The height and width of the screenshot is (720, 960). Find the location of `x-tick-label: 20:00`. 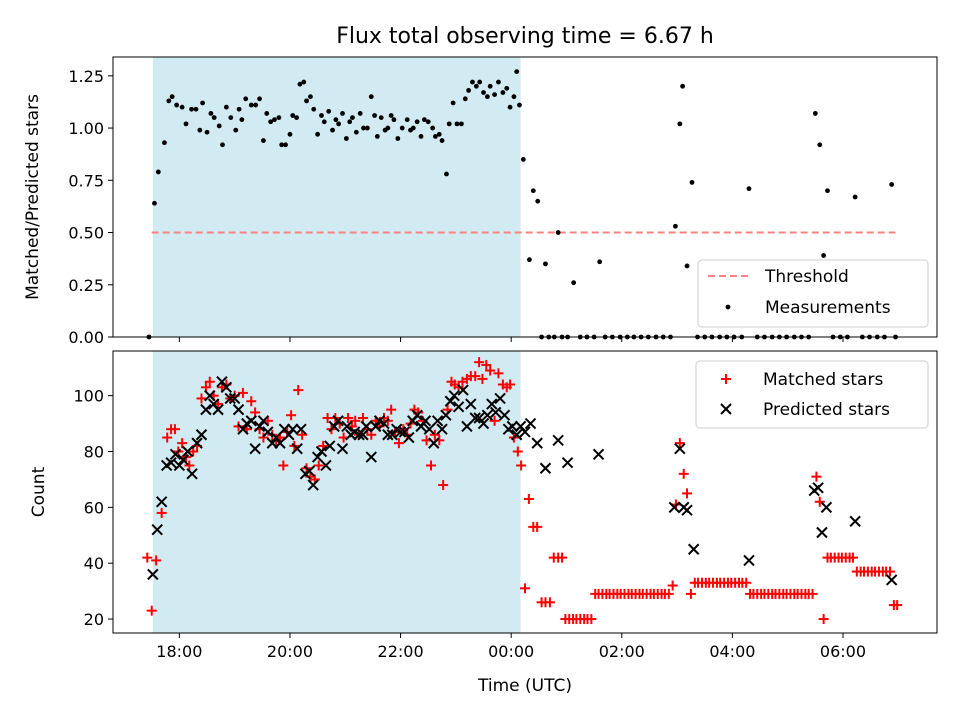

x-tick-label: 20:00 is located at coordinates (290, 651).